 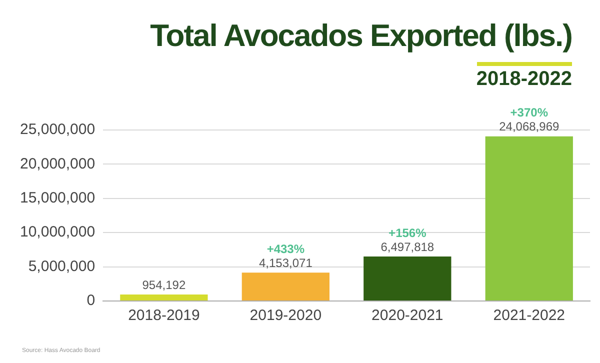 What do you see at coordinates (62, 266) in the screenshot?
I see `y-tick-label: 5,000,000` at bounding box center [62, 266].